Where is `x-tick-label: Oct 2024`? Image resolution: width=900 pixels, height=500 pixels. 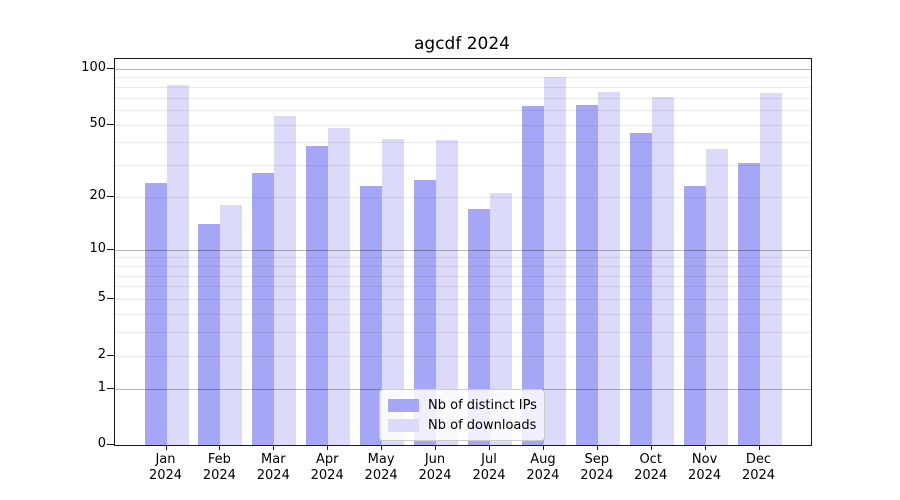
x-tick-label: Oct 2024 is located at coordinates (651, 467).